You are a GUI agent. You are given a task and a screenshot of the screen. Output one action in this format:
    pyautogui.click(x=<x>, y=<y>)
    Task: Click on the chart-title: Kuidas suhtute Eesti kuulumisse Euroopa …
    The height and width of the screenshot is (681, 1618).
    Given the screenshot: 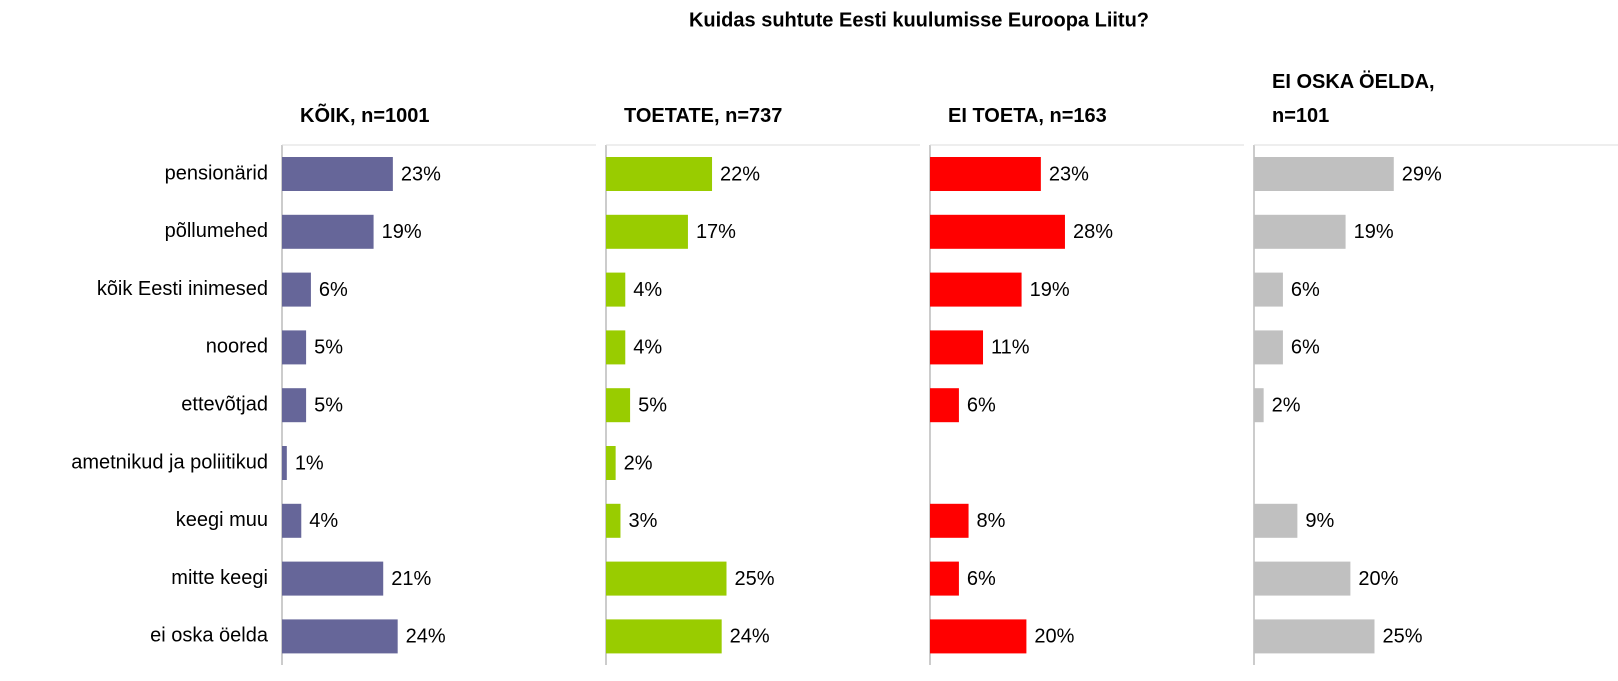 What is the action you would take?
    pyautogui.click(x=919, y=20)
    